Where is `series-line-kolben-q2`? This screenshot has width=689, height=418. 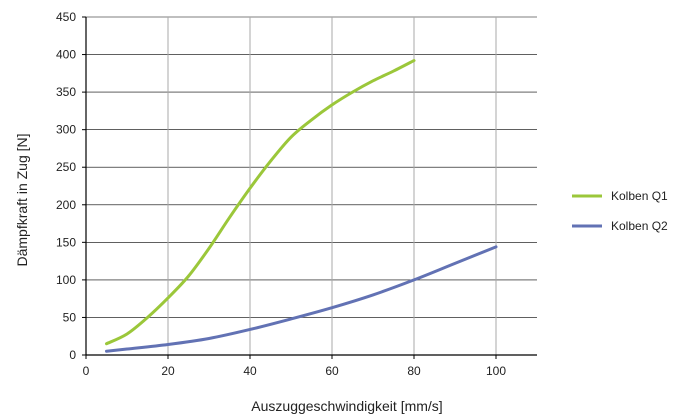
series-line-kolben-q2 is located at coordinates (301, 299).